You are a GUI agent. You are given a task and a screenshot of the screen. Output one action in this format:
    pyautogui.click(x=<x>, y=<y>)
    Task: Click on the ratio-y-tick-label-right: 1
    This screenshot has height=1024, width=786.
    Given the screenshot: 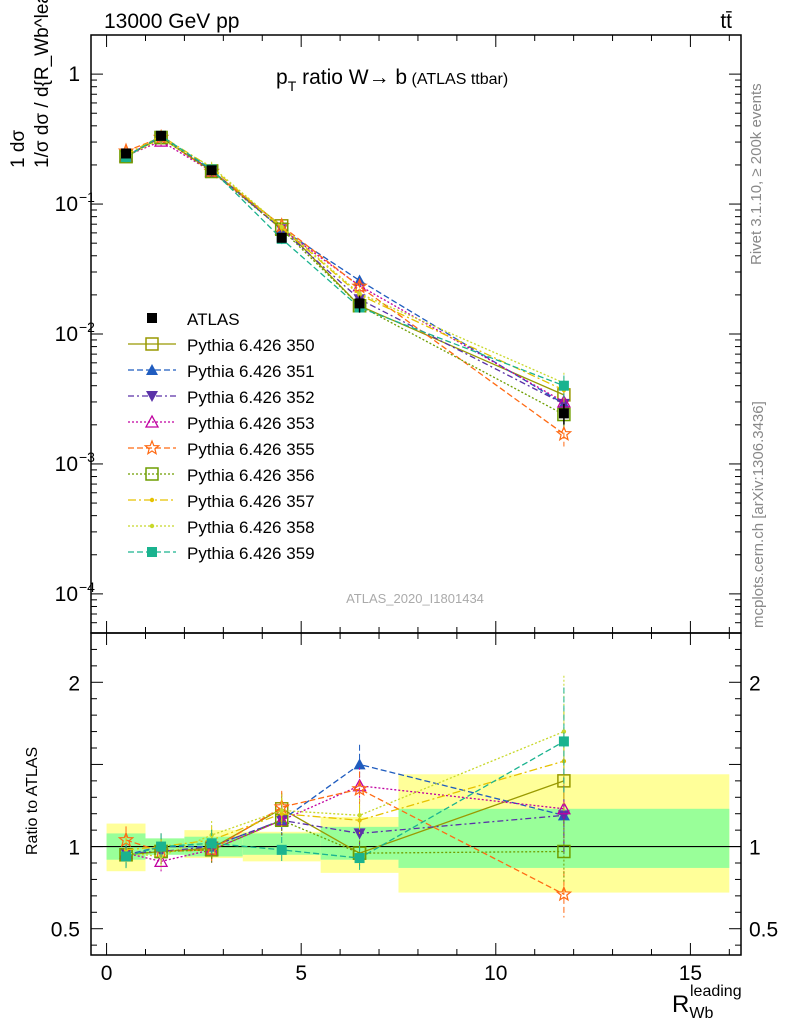 What is the action you would take?
    pyautogui.click(x=755, y=848)
    